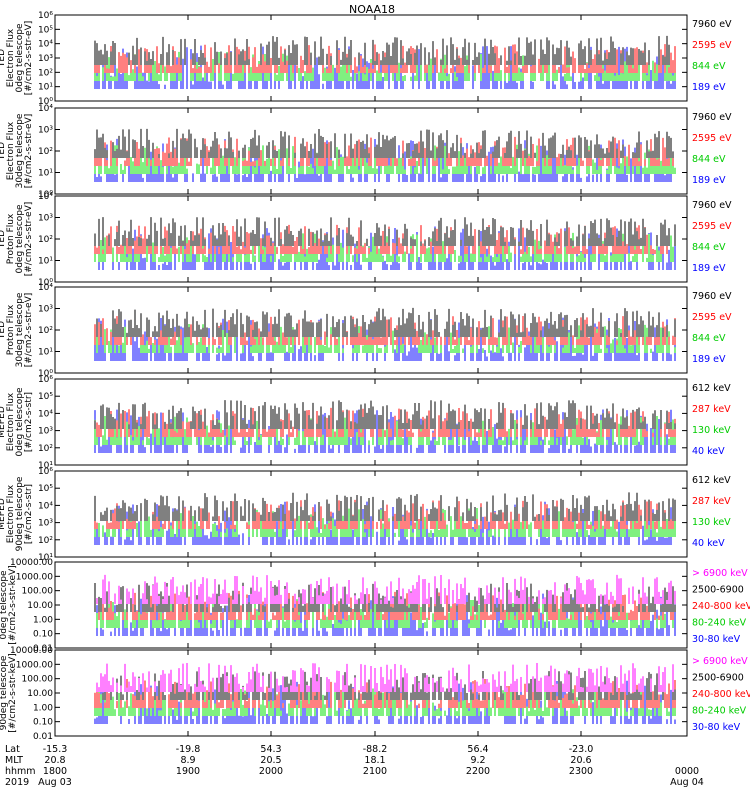  I want to click on x-tick-label: 8.9, so click(187, 760).